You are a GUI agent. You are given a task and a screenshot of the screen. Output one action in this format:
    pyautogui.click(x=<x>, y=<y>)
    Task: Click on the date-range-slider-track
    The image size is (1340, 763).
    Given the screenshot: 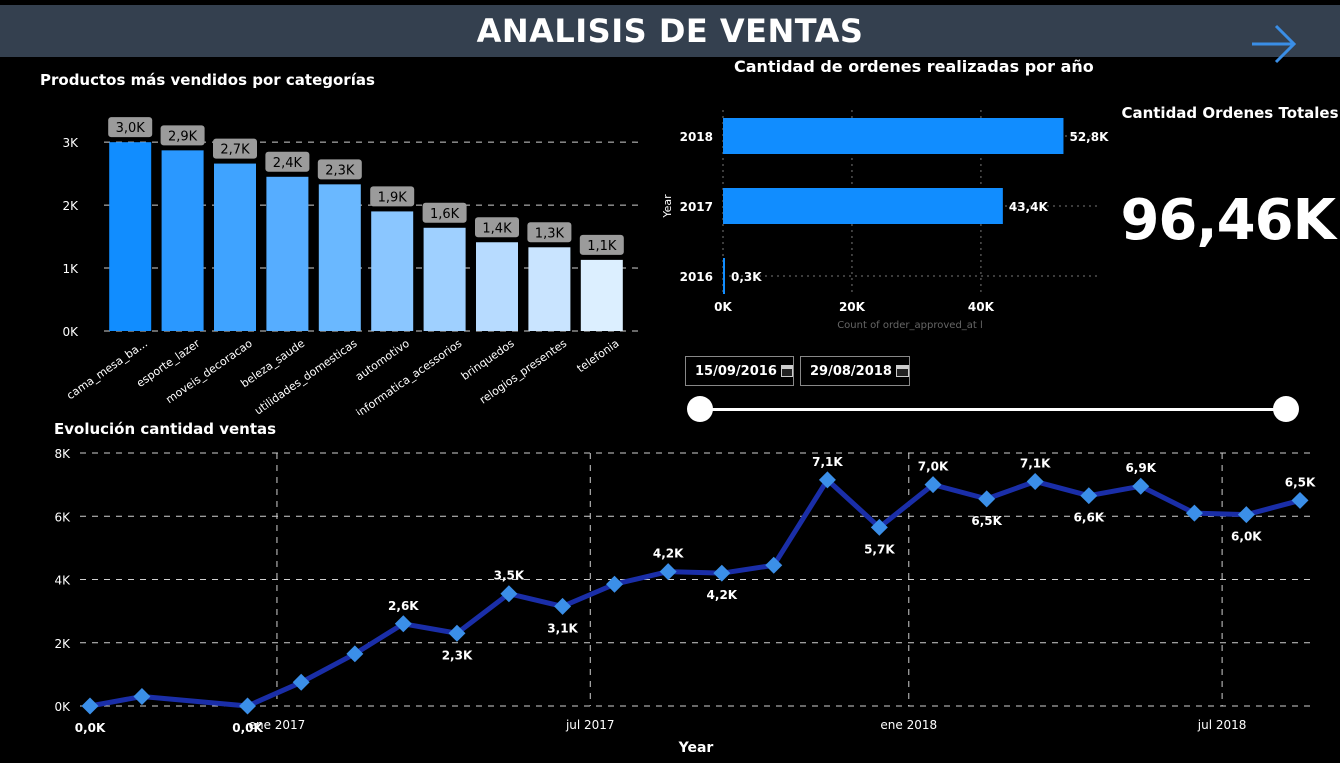 What is the action you would take?
    pyautogui.click(x=993, y=409)
    